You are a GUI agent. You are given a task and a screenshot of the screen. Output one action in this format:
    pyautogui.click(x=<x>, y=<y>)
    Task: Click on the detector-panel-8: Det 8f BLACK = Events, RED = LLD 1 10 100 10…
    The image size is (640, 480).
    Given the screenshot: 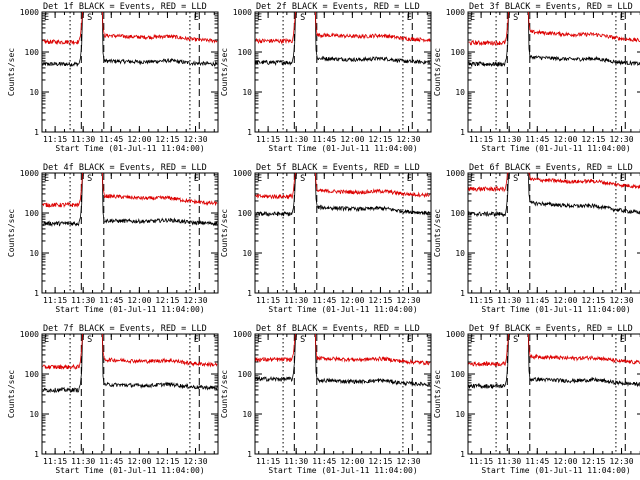 What is the action you would take?
    pyautogui.click(x=326, y=399)
    